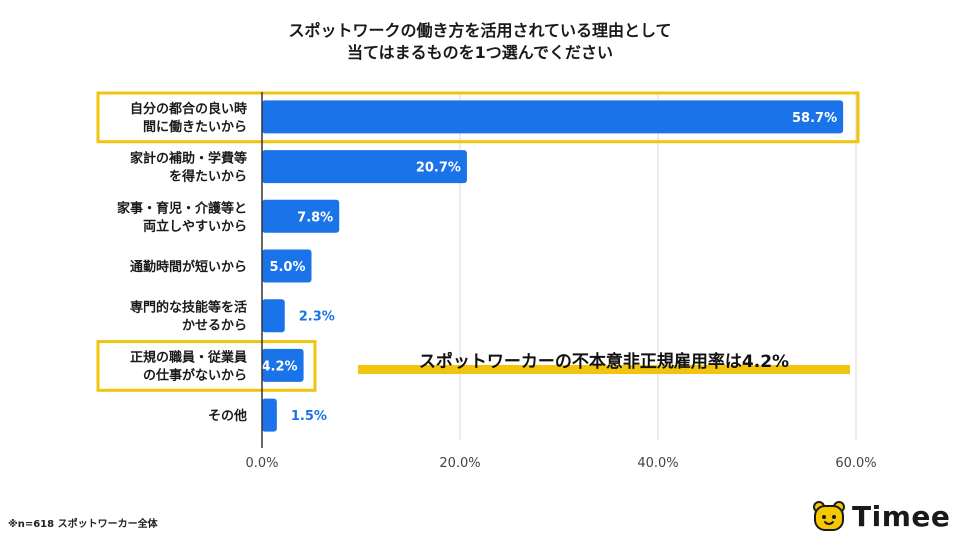 The image size is (960, 540). What do you see at coordinates (195, 226) in the screenshot?
I see `category-label: 両立しやすいから` at bounding box center [195, 226].